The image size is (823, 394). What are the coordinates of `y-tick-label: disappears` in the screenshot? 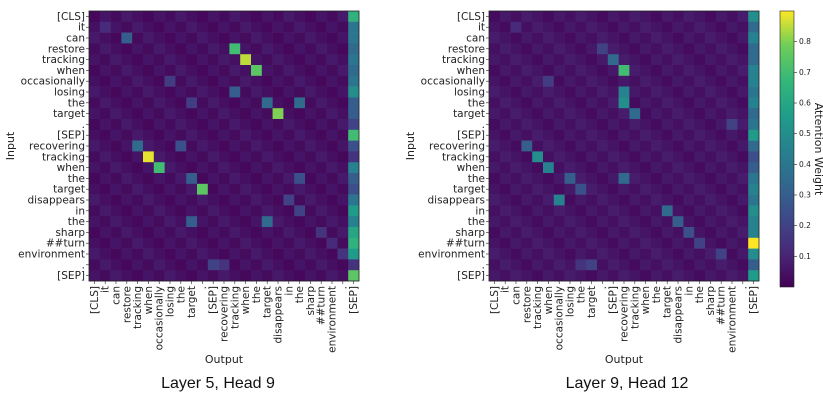 It's located at (457, 201).